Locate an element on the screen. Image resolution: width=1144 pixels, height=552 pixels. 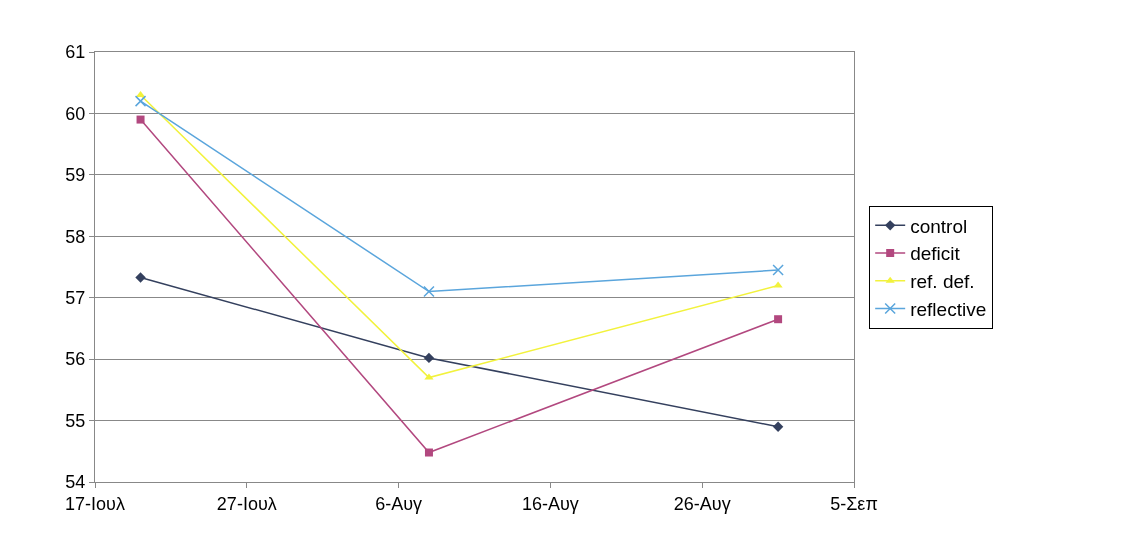
legend-label: deficit is located at coordinates (935, 254).